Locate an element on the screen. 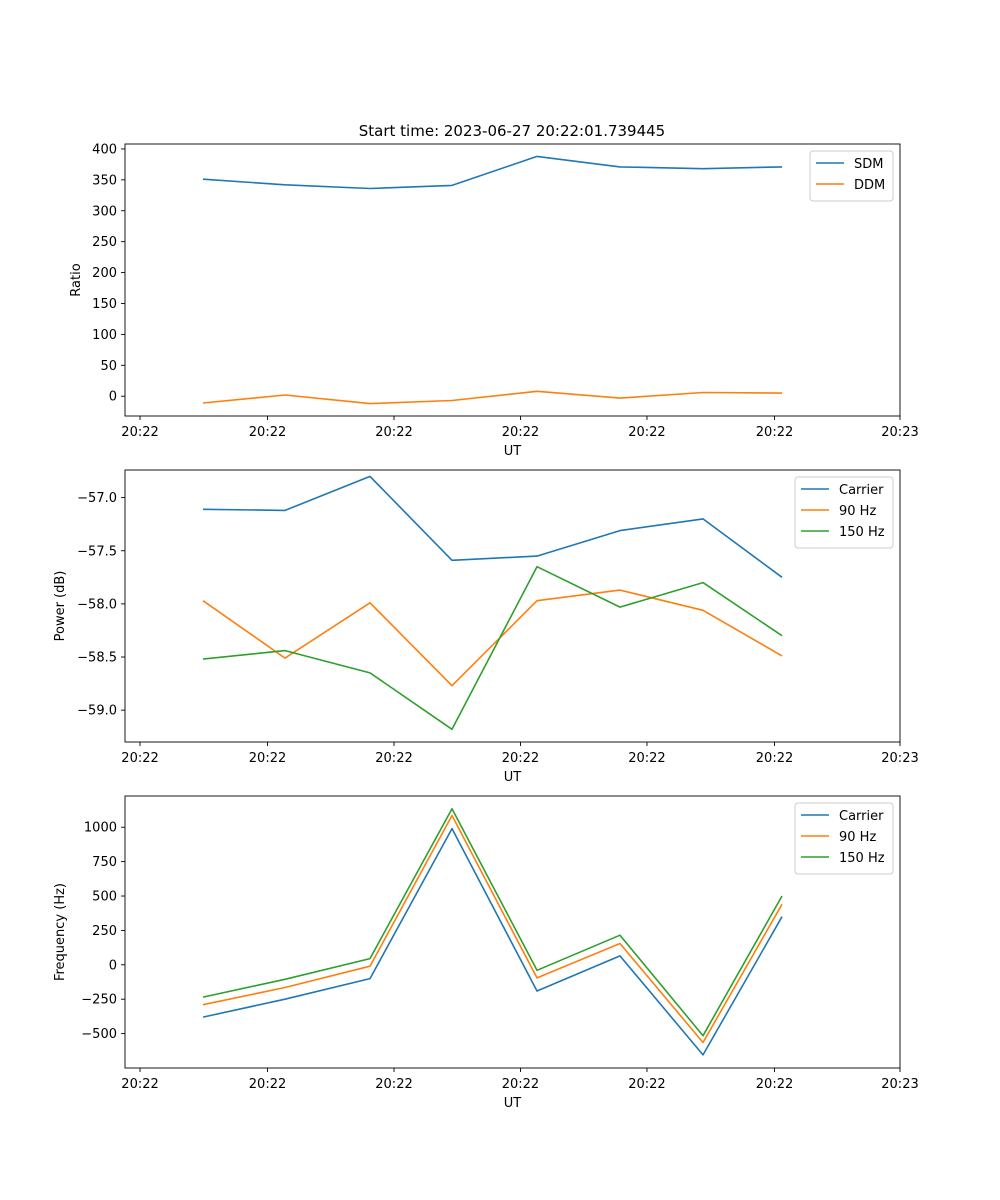 The width and height of the screenshot is (1000, 1200). series-line-sdm is located at coordinates (492, 172).